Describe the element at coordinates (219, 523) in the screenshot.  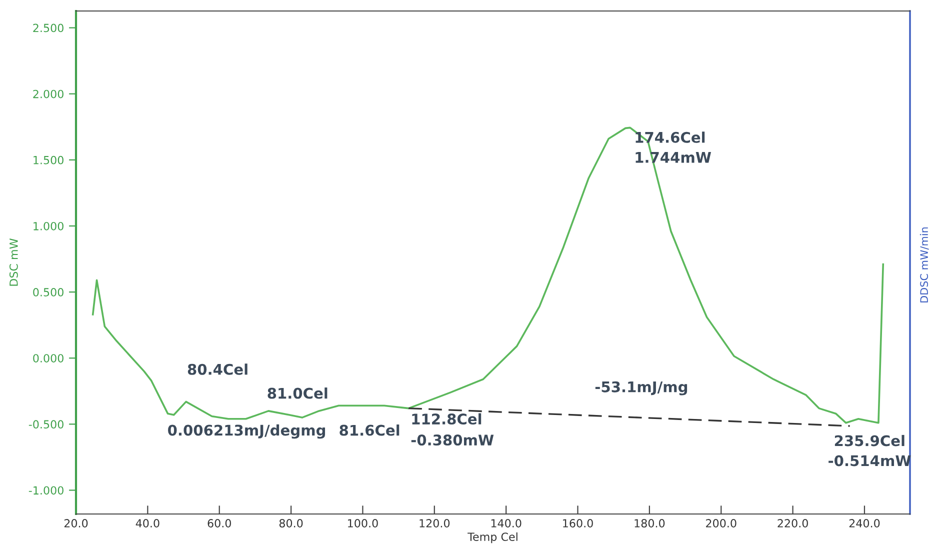
I see `x-tick-label: 60.0` at that location.